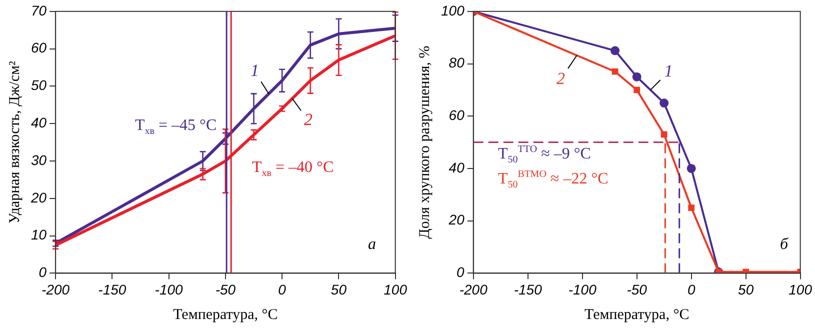  I want to click on annotation: T$_{хв}$ = –45 °C, so click(176, 127).